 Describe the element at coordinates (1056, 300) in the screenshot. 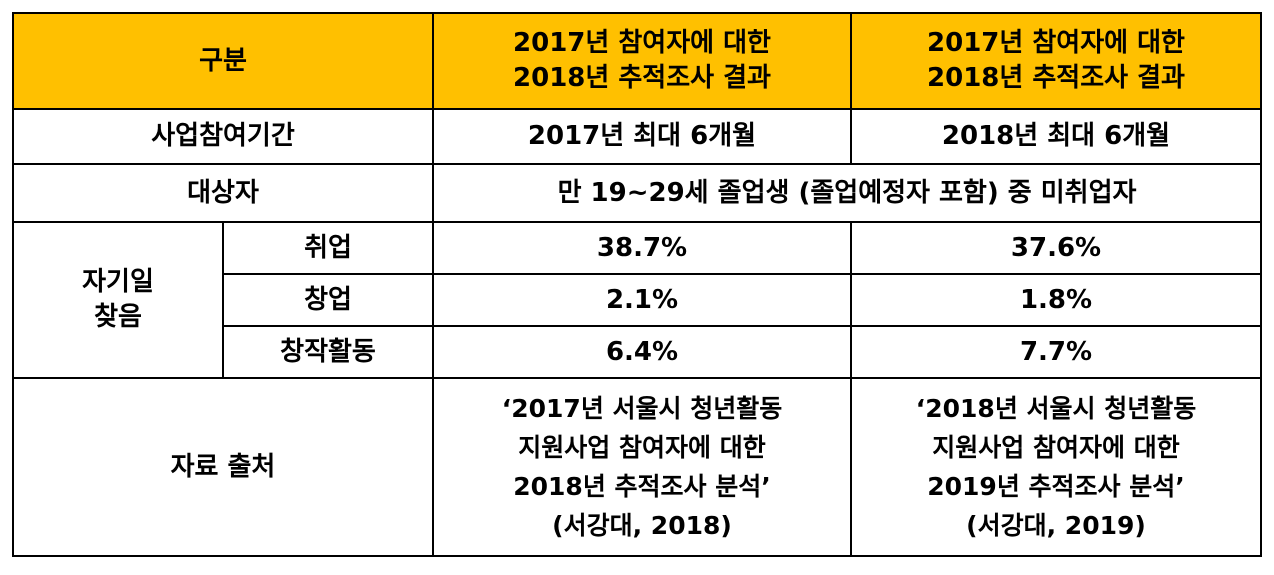

I see `startup-col2: 1.8%` at that location.